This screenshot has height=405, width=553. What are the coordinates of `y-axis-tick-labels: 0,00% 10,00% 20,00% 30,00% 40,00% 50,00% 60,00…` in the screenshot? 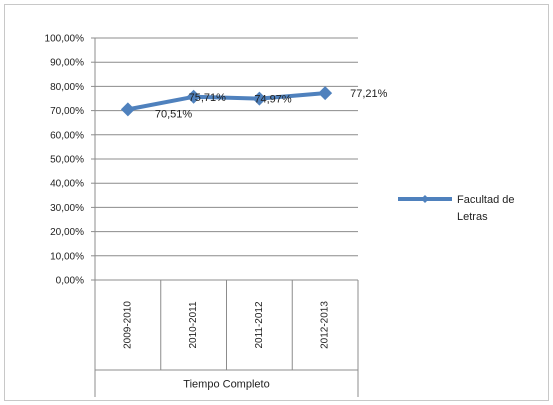 It's located at (65, 160).